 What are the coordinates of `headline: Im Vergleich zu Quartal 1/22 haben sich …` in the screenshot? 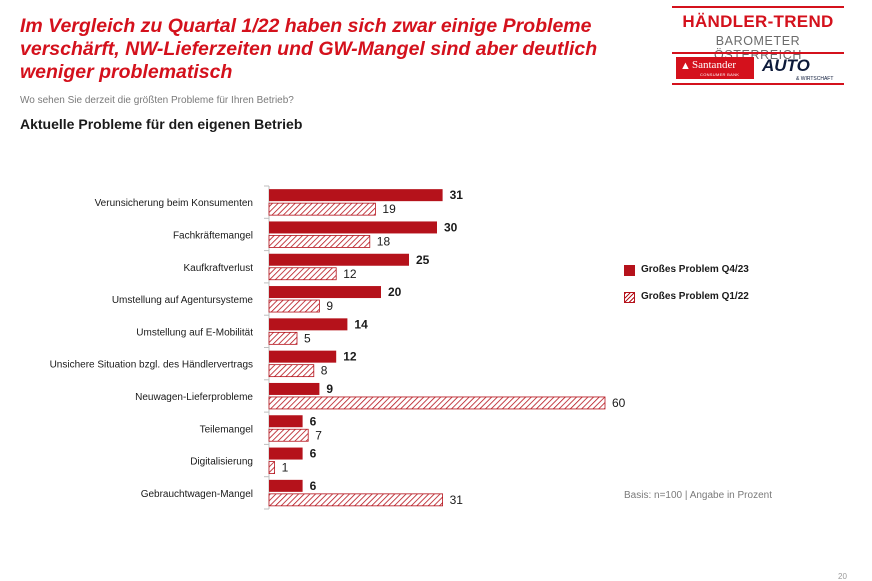 It's located at (309, 49).